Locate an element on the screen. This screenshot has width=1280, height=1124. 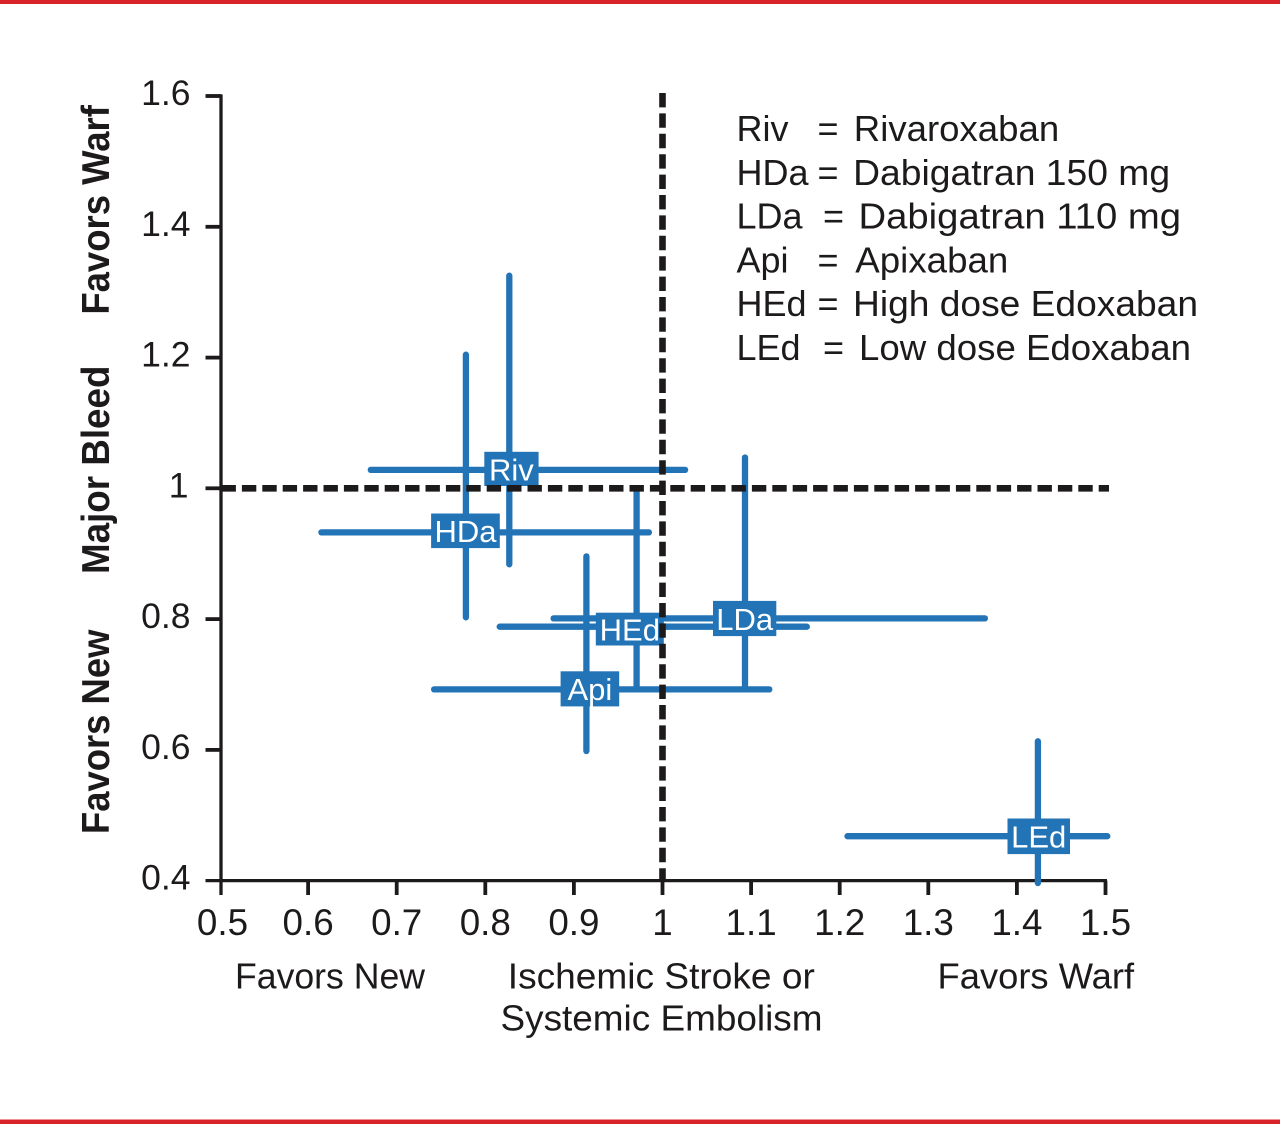
svg-text: 0.5 is located at coordinates (222, 922).